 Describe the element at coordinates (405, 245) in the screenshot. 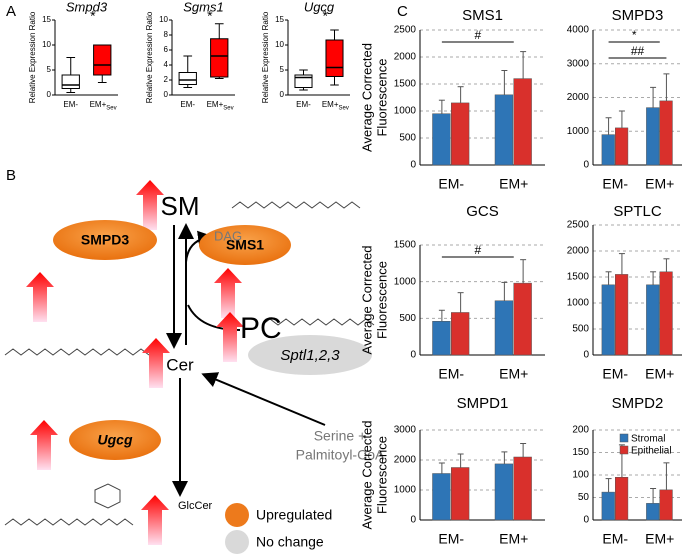

I see `y-tick-label: 1500` at that location.